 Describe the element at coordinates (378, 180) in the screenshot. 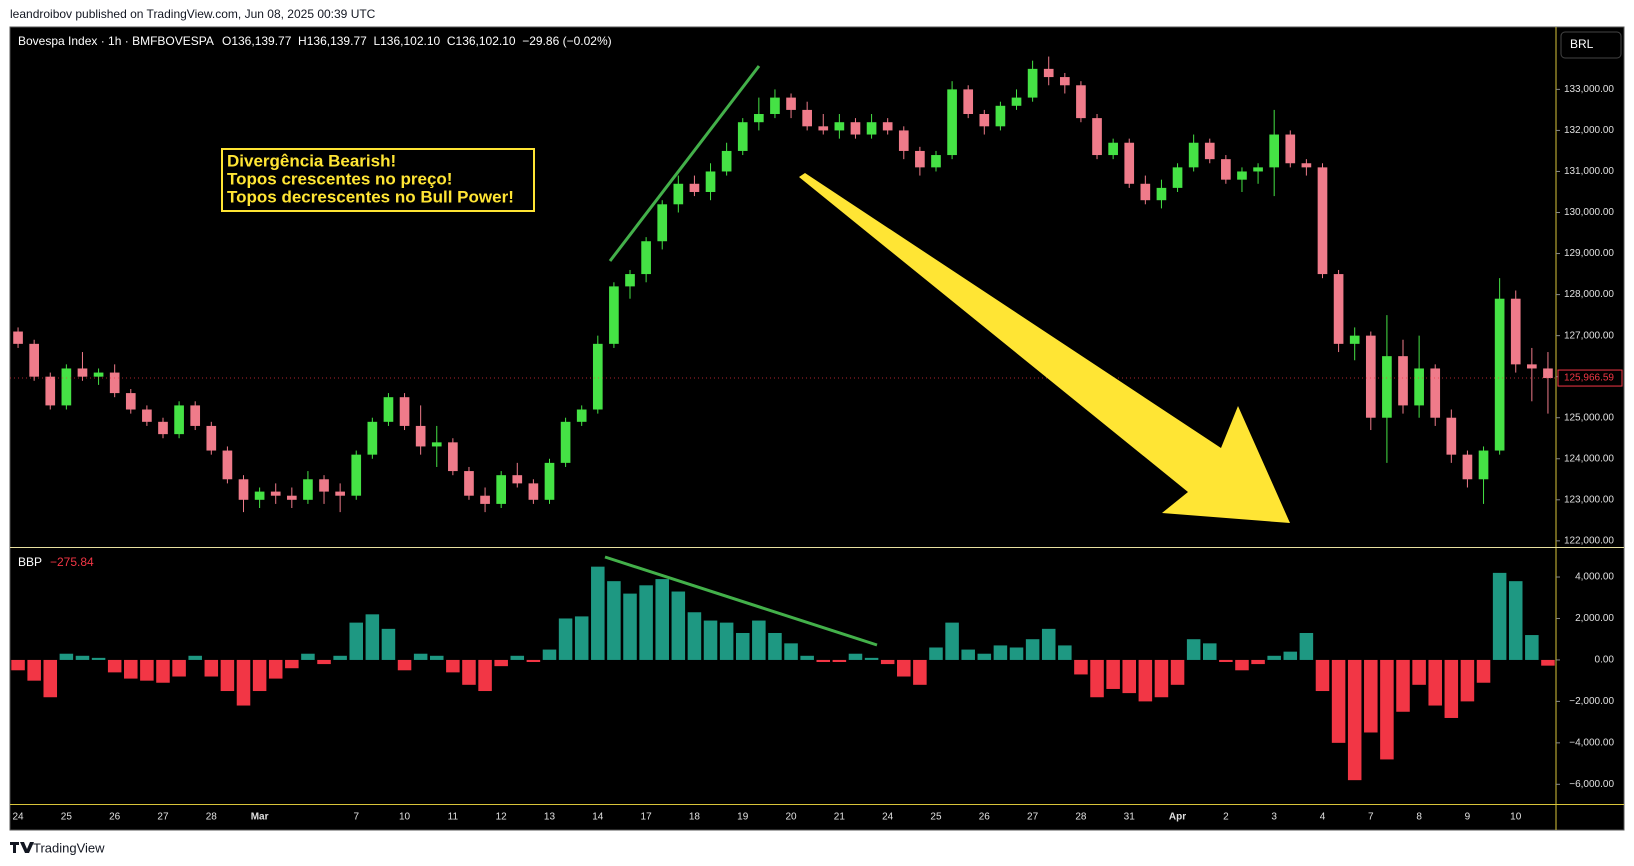

I see `annotation-box` at that location.